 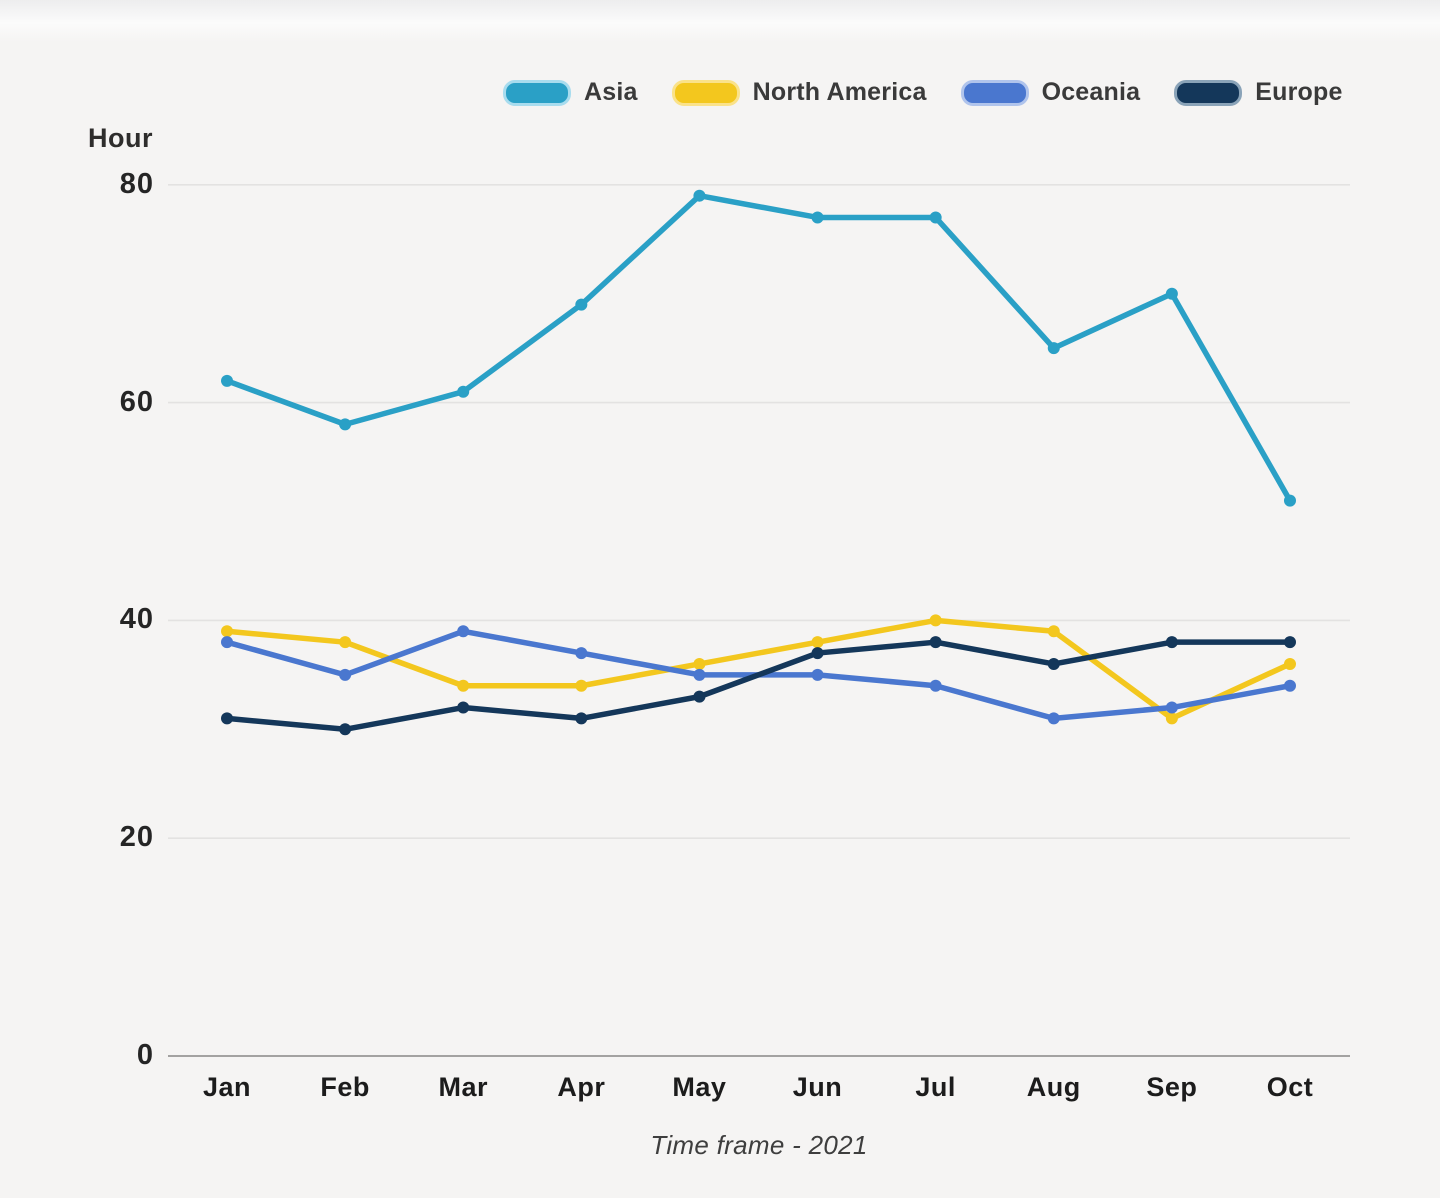 I want to click on data-point-europe-jun, so click(x=817, y=653).